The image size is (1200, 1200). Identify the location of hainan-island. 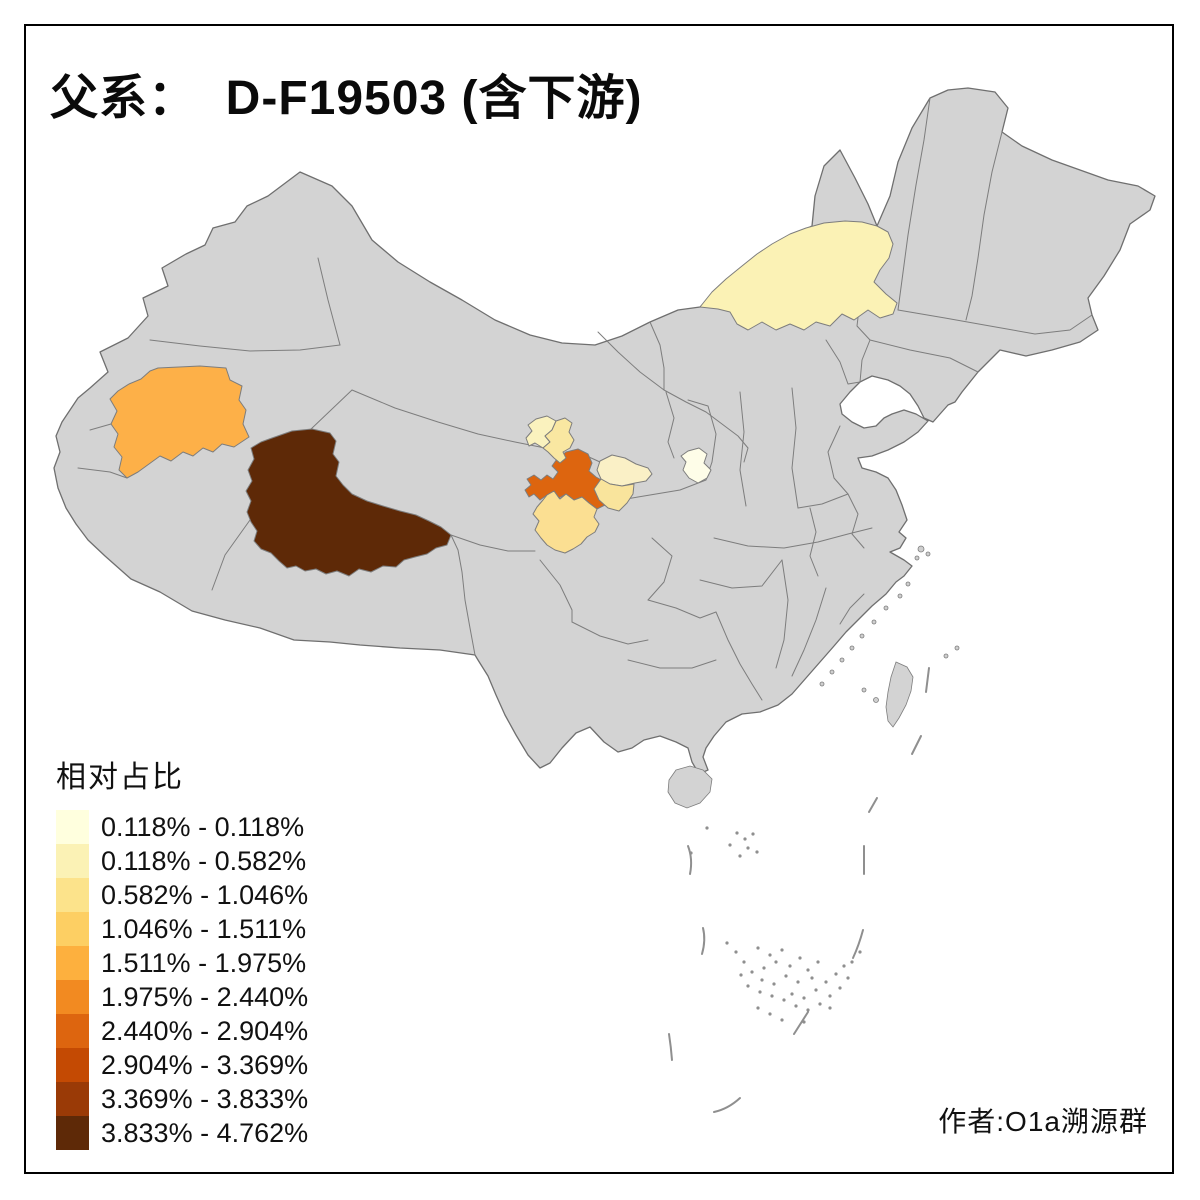
(690, 787).